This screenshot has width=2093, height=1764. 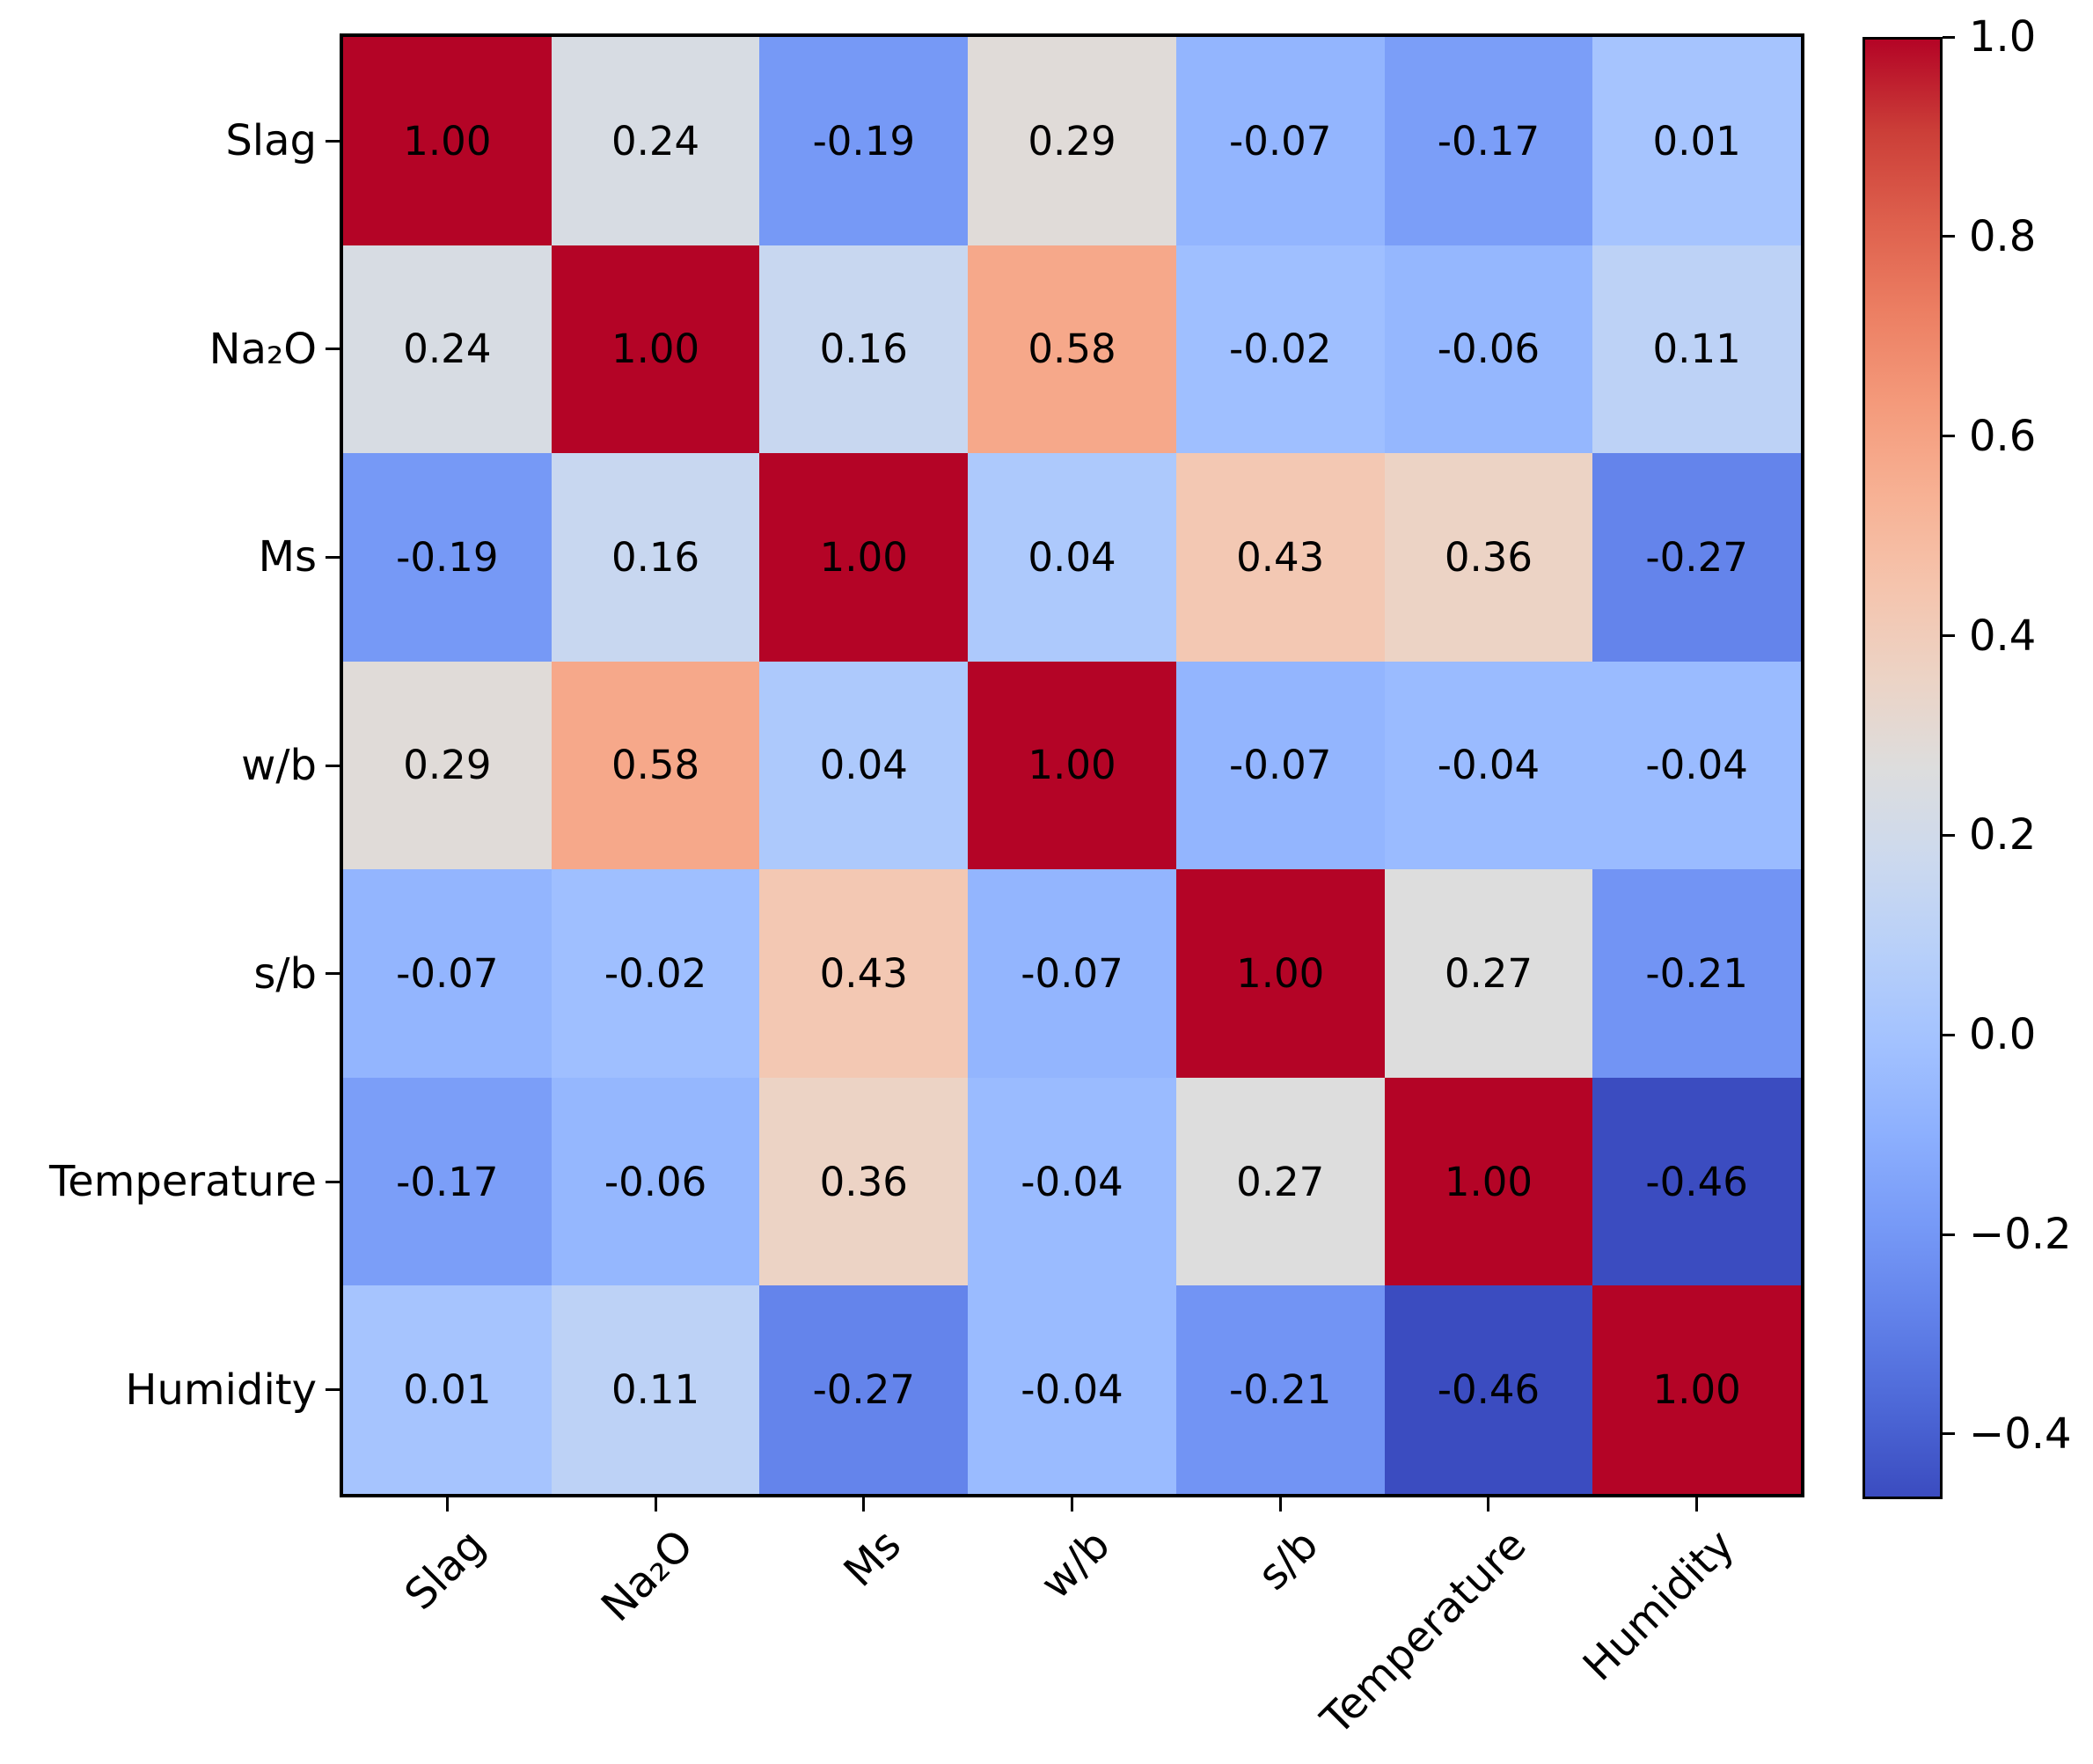 I want to click on colorbar-gradient, so click(x=1902, y=768).